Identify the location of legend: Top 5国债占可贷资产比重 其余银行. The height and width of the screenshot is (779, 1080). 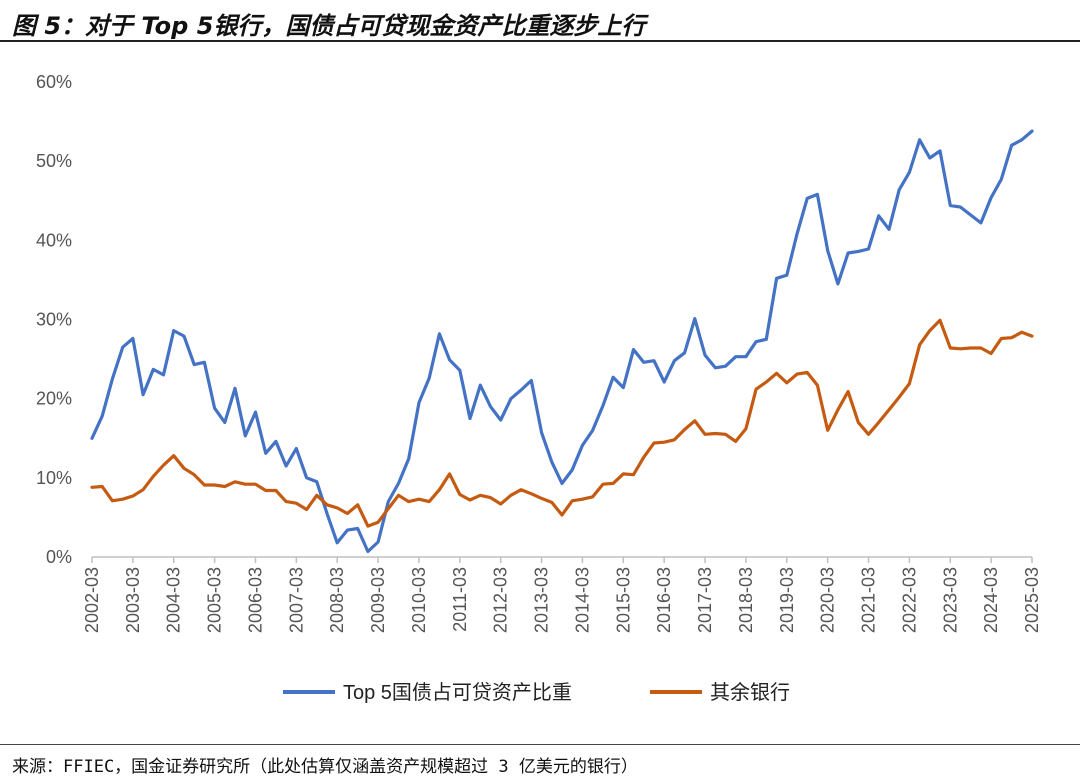
(536, 692).